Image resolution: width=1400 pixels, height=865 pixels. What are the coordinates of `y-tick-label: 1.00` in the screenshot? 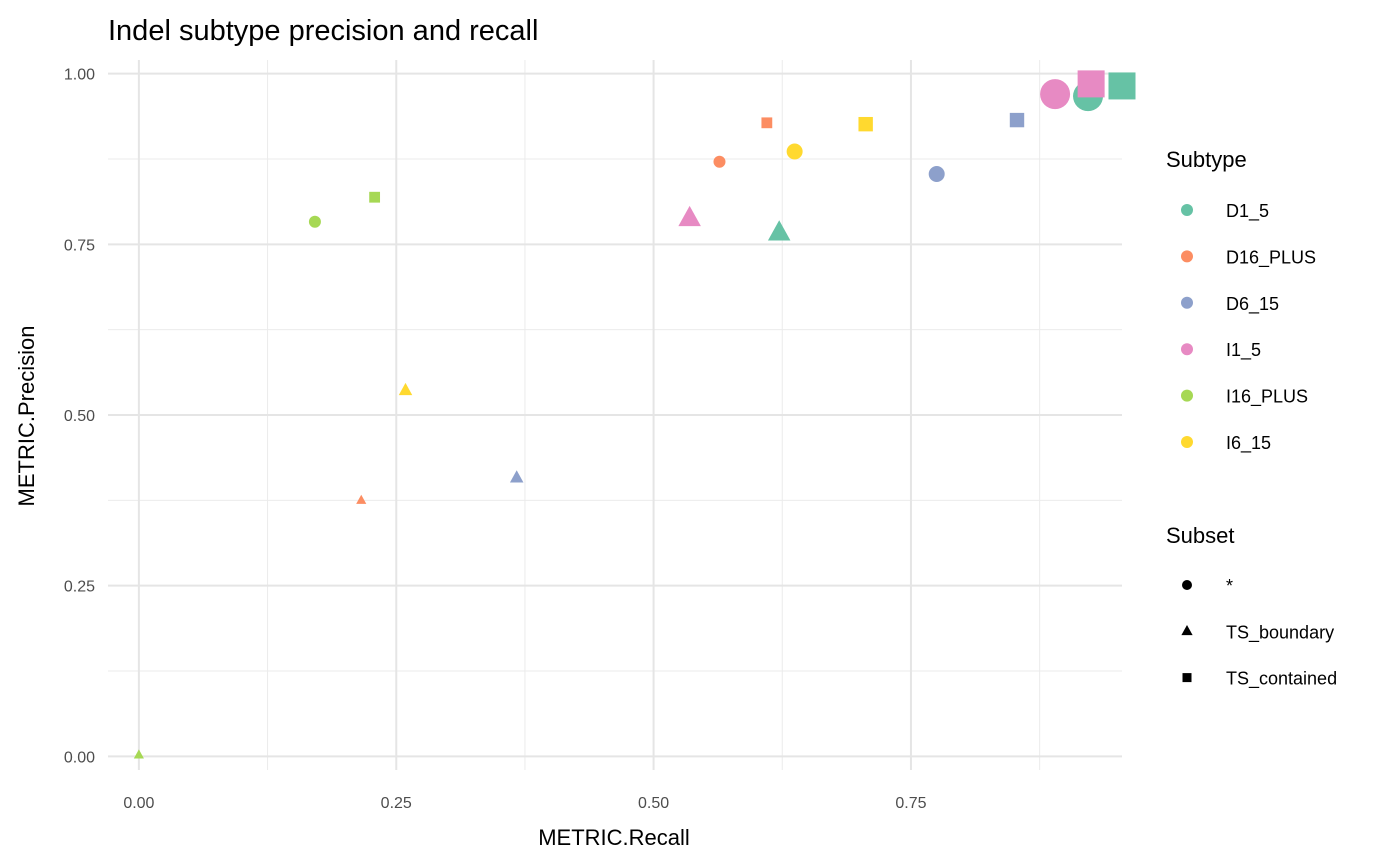 It's located at (79, 75).